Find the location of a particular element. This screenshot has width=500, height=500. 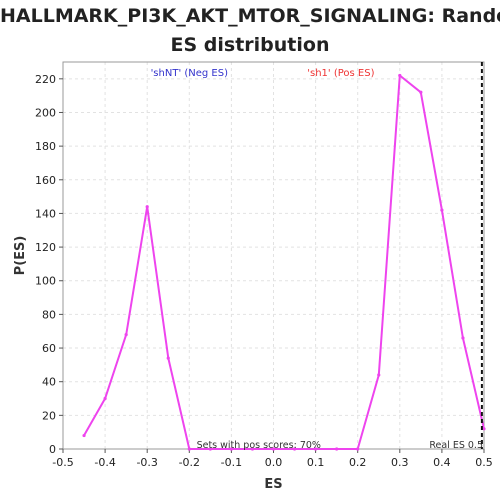

y-tick-label: 100 is located at coordinates (45, 281).